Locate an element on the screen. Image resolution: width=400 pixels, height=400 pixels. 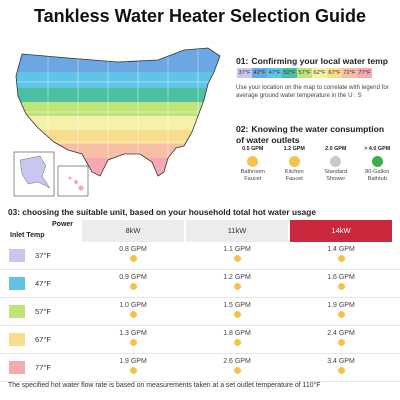
outlet-gpm: > 4.0 GPM is located at coordinates (377, 149).